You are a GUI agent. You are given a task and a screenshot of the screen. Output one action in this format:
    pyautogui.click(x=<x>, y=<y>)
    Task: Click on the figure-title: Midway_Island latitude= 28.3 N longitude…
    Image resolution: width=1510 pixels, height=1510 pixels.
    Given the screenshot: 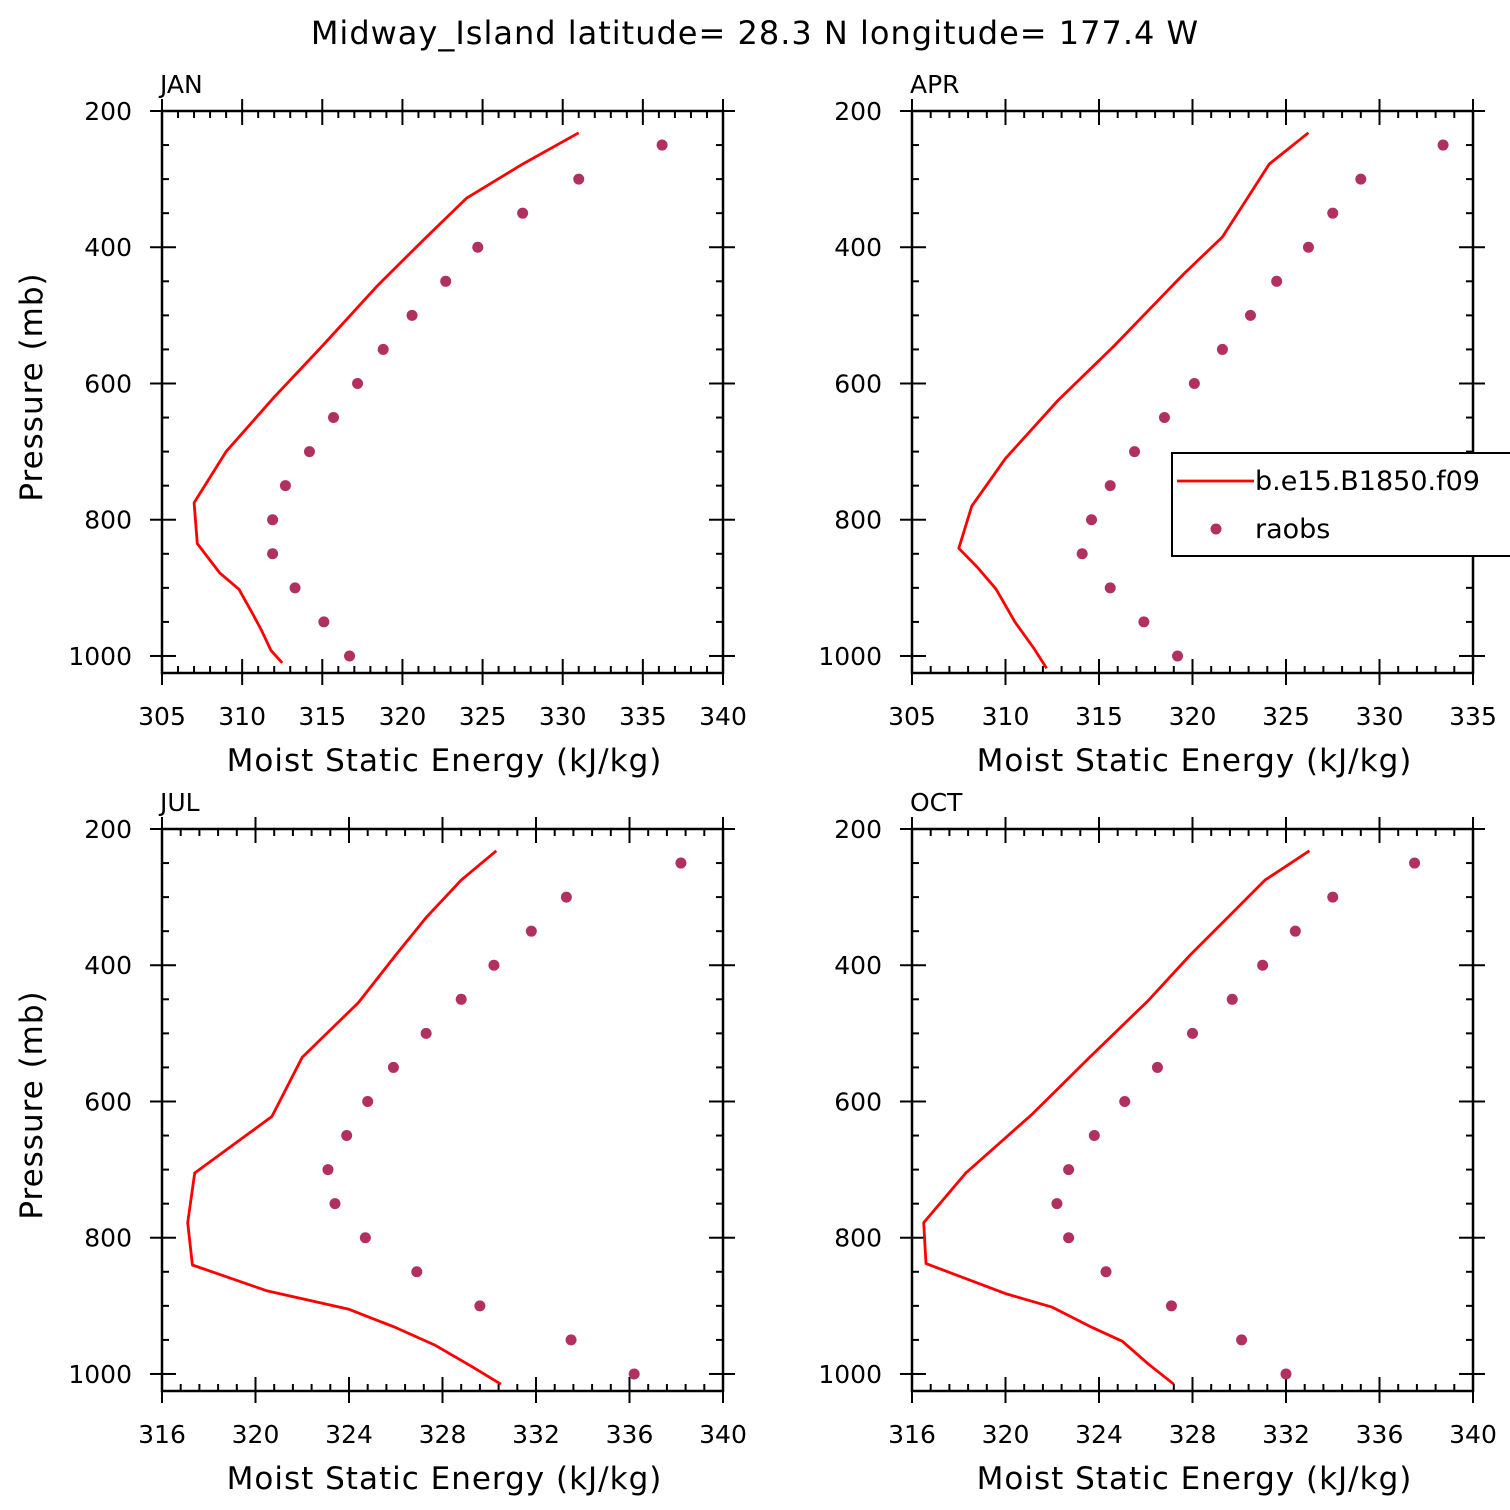 What is the action you would take?
    pyautogui.click(x=755, y=33)
    